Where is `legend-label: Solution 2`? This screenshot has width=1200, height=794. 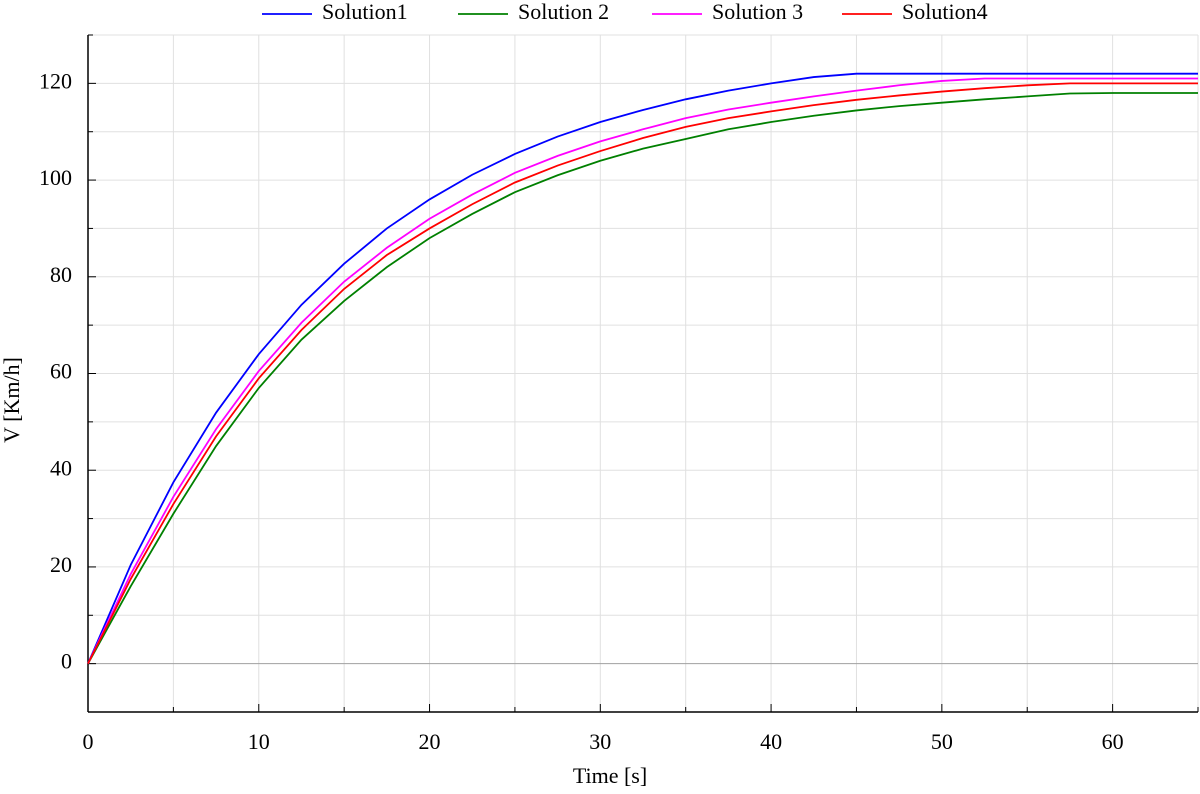
legend-label: Solution 2 is located at coordinates (563, 12).